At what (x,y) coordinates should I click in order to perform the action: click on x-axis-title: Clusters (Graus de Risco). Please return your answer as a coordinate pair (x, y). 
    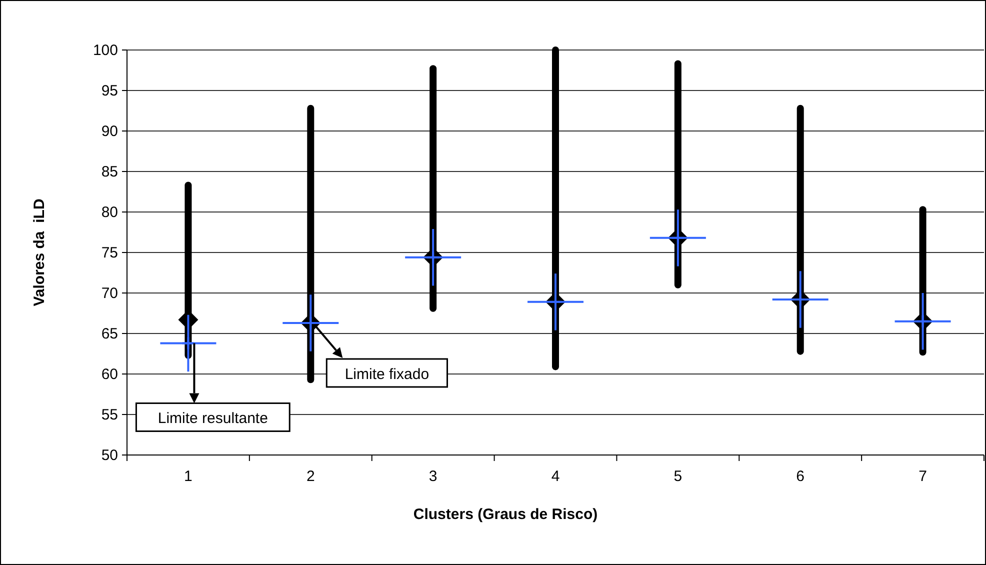
    Looking at the image, I should click on (505, 514).